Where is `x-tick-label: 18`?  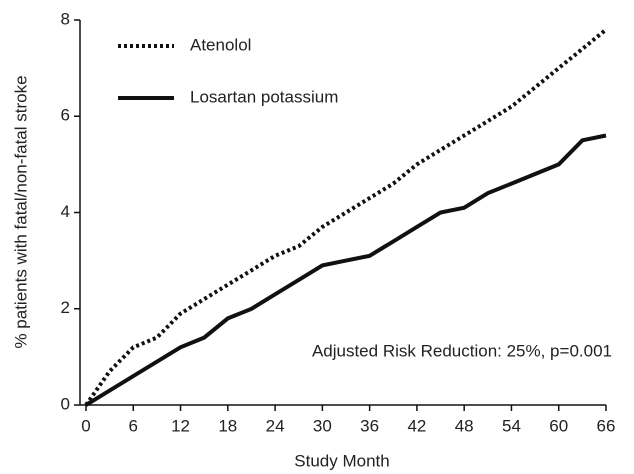
x-tick-label: 18 is located at coordinates (227, 425).